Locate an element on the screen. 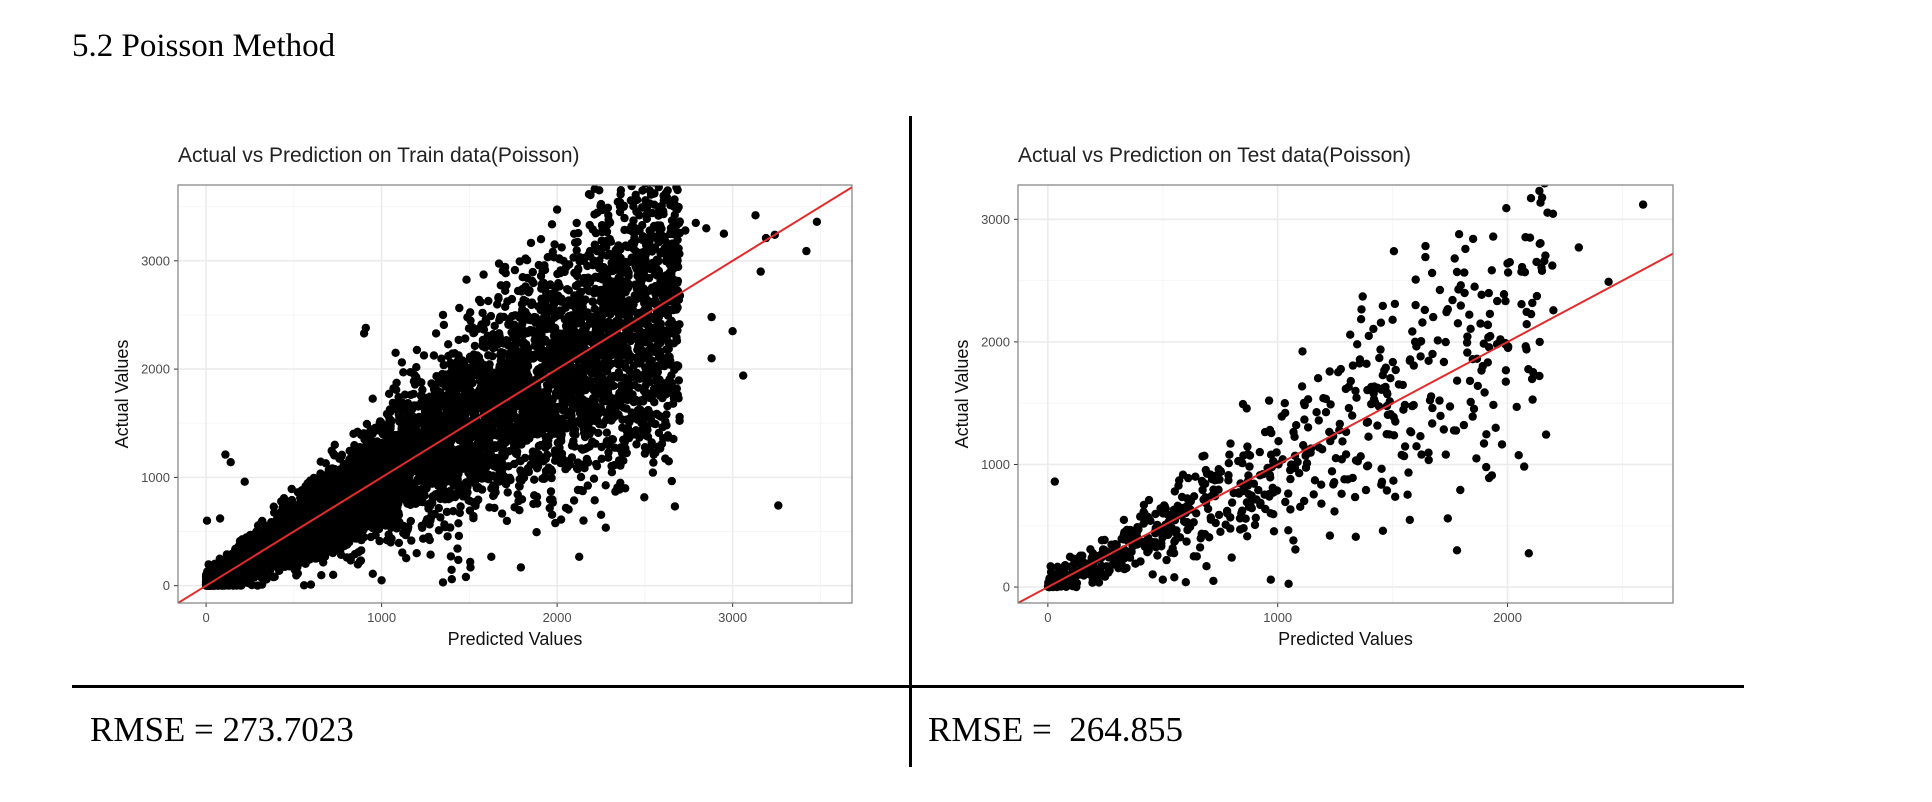 This screenshot has width=1932, height=802. x-tick-label: 2000 is located at coordinates (557, 617).